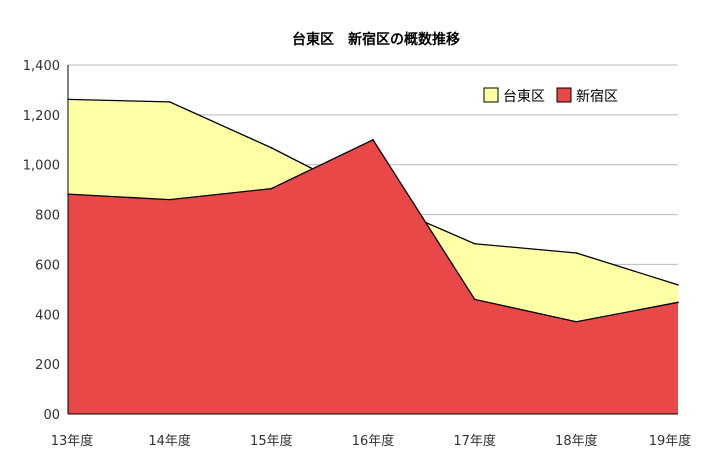  I want to click on legend-label-taito: 台東区, so click(524, 97).